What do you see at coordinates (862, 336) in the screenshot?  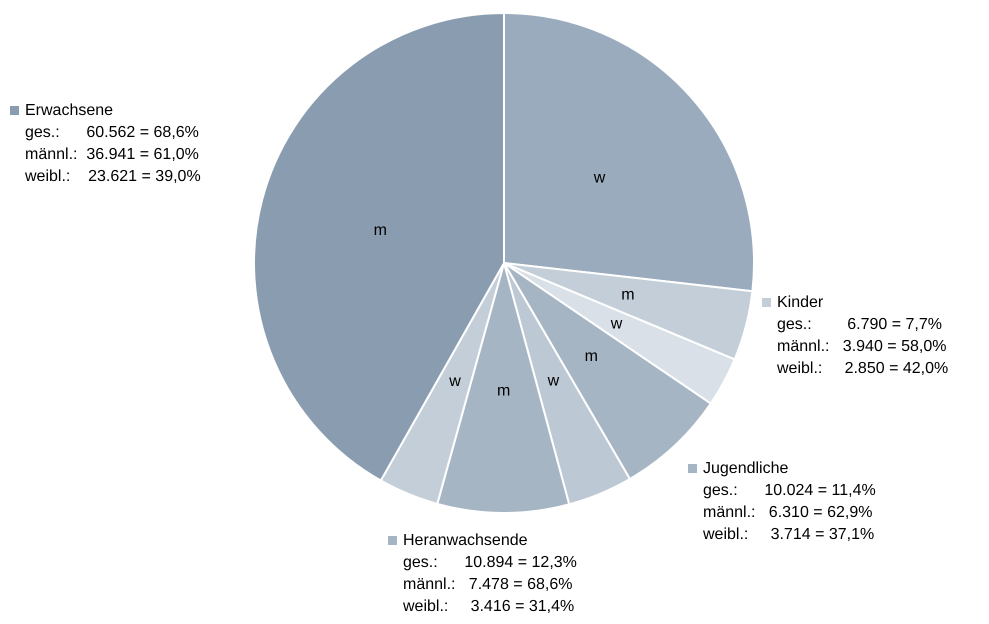 I see `text: Kinder ges.: 6.790 = 7,7% männl.: 3.940 = 58,0% weibl.: 2.850 = 42,0%` at bounding box center [862, 336].